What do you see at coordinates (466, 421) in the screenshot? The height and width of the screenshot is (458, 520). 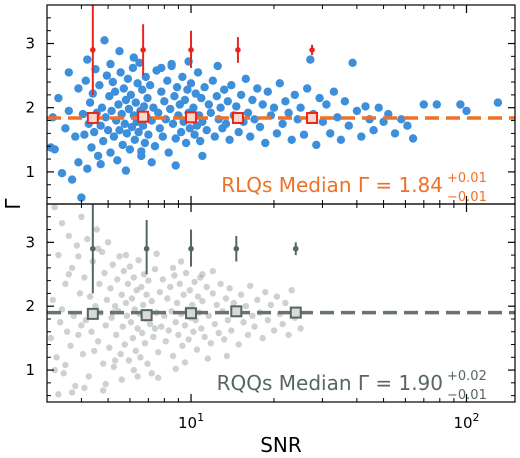 I see `x-tick-label: 102` at bounding box center [466, 421].